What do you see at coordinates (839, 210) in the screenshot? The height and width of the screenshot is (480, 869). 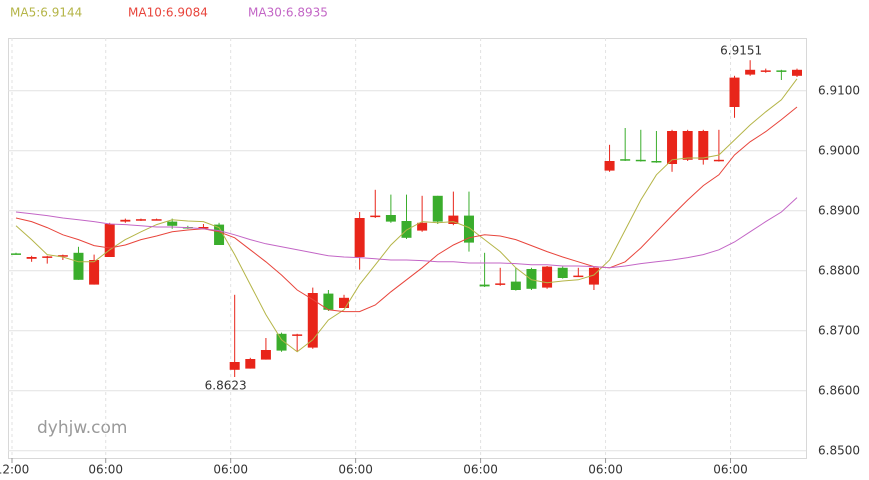 I see `y-tick-label: 6.8900` at bounding box center [839, 210].